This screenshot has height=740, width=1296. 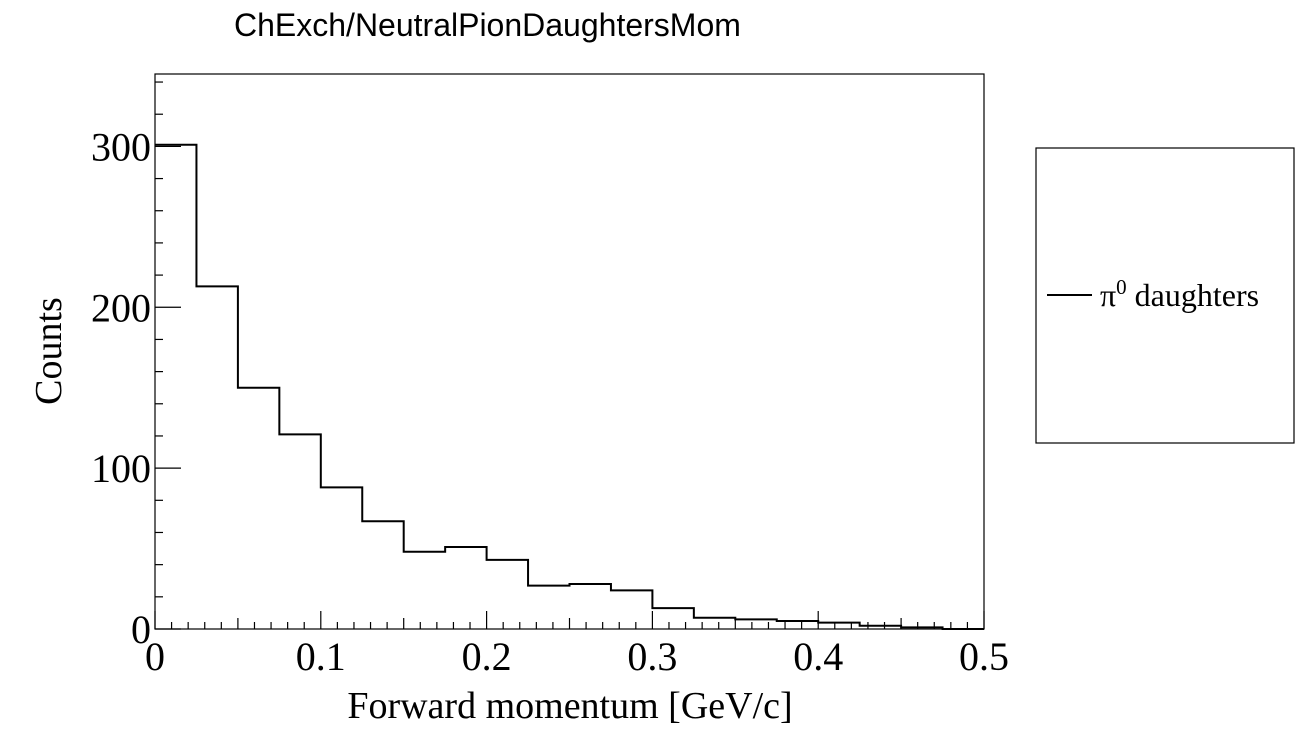 What do you see at coordinates (569, 620) in the screenshot?
I see `x-axis-ticks` at bounding box center [569, 620].